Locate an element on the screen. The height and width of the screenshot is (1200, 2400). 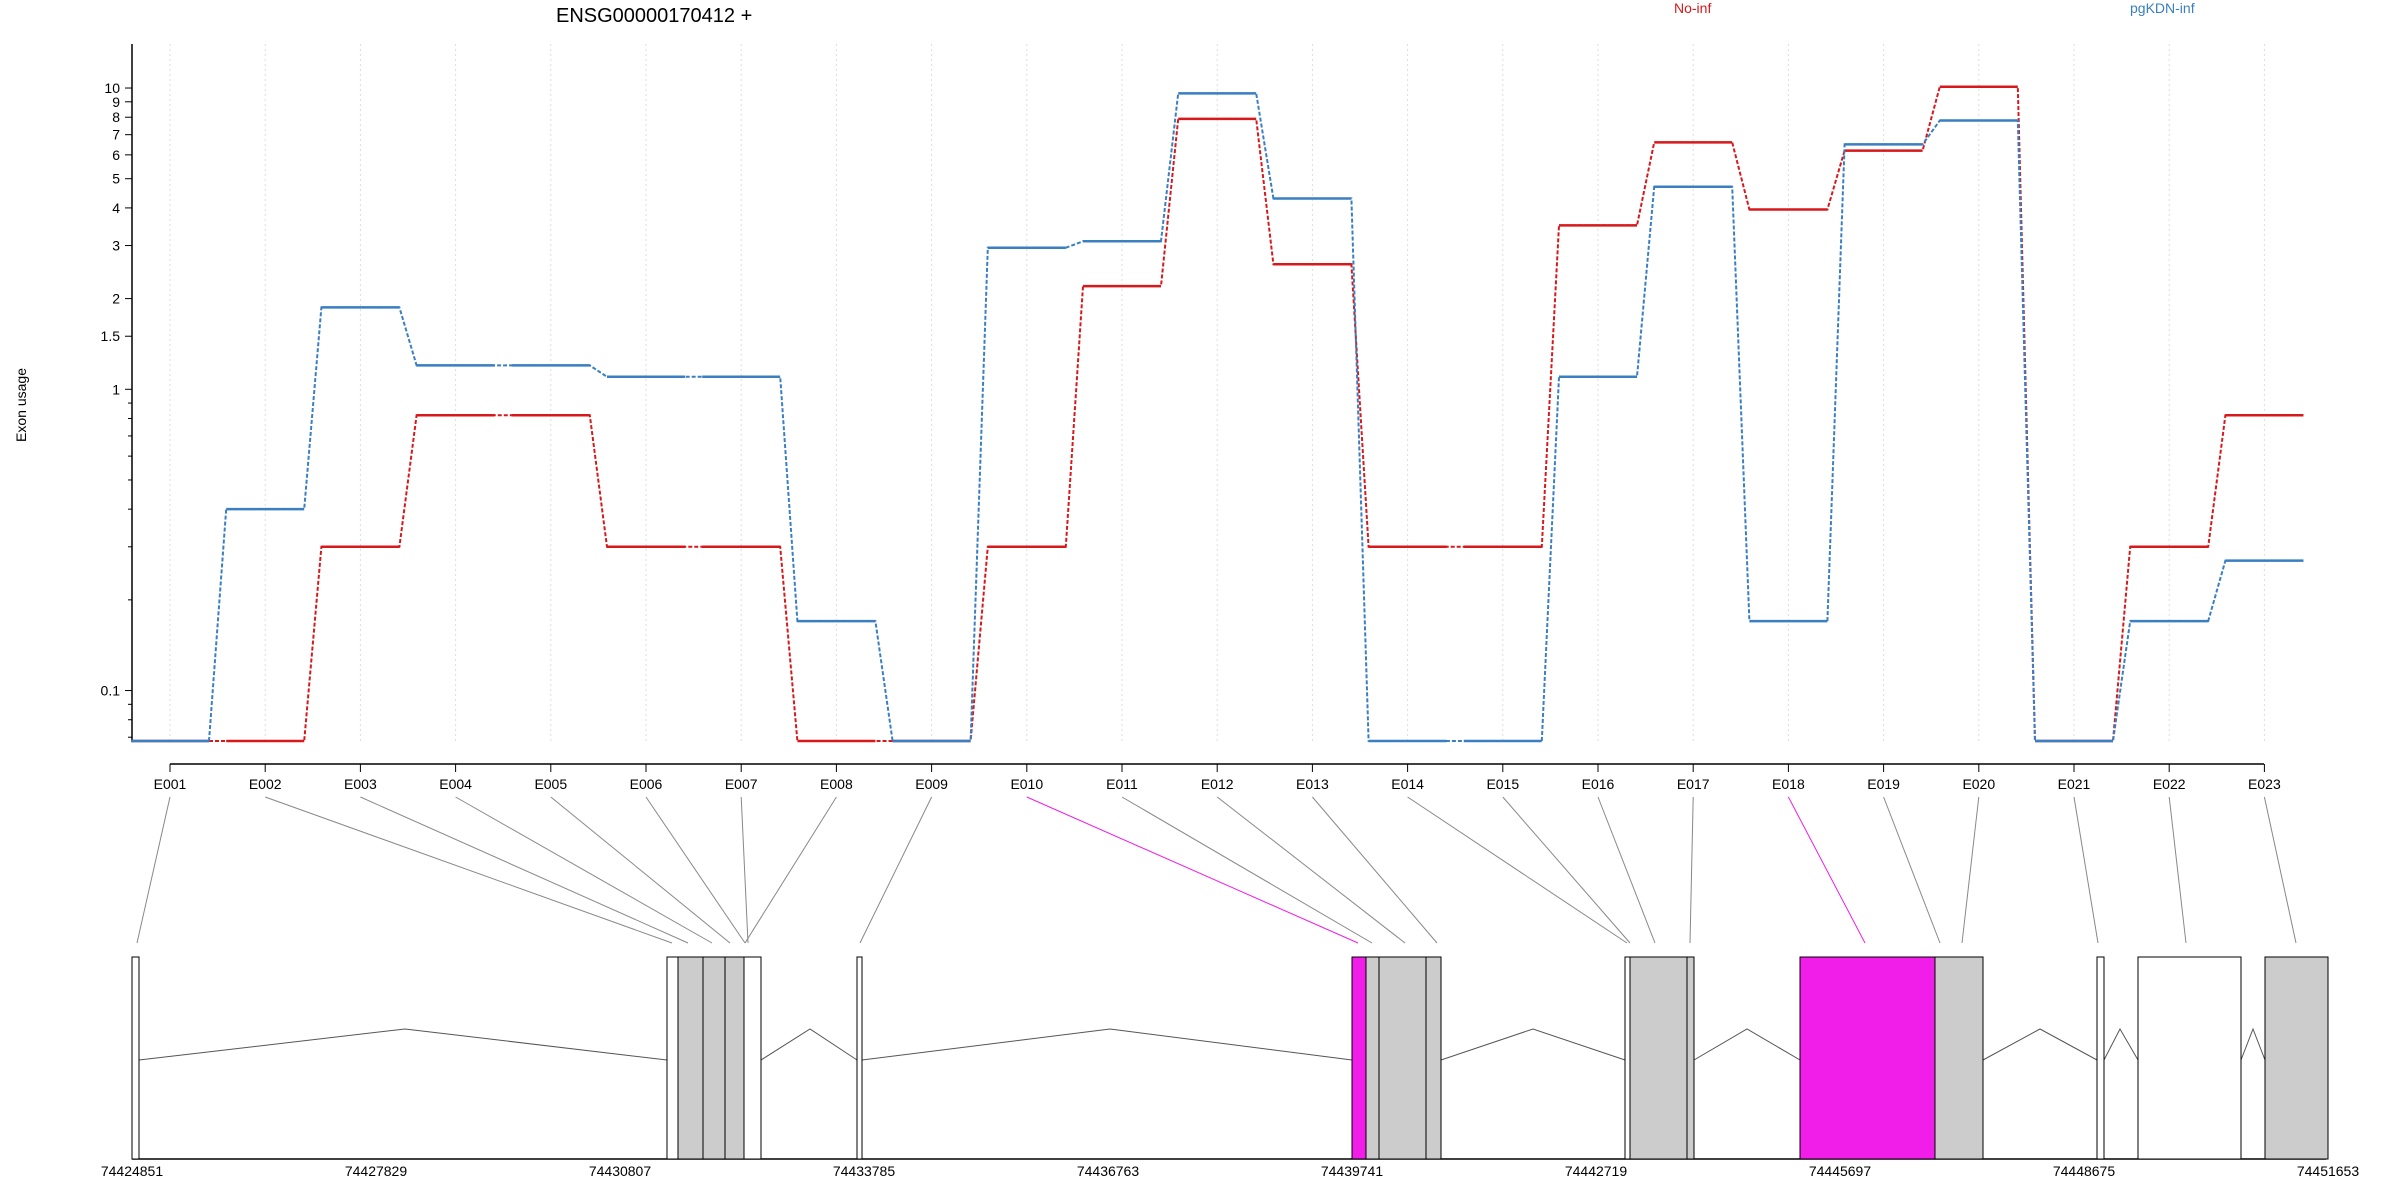
connector-e022 is located at coordinates (2177, 870).